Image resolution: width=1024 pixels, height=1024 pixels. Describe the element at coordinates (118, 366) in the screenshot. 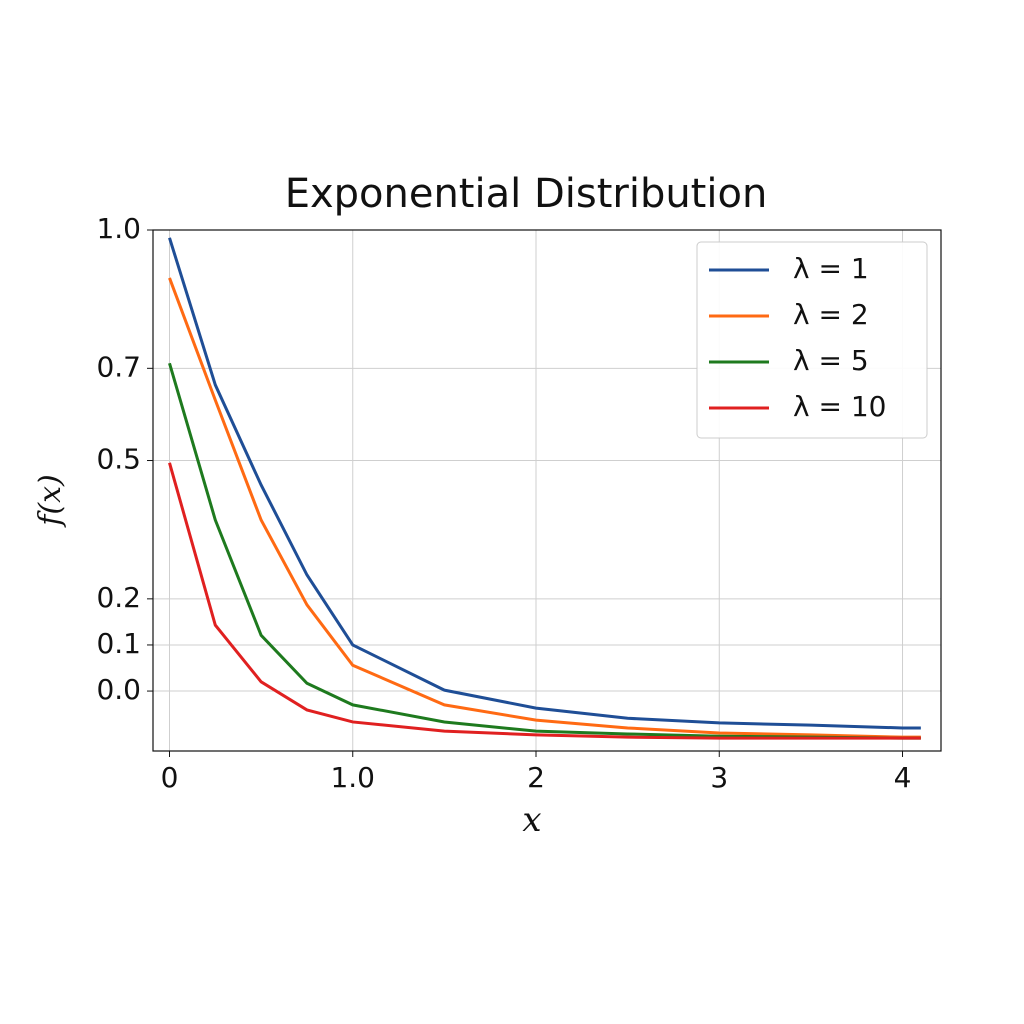

I see `y-tick-label: 0.7` at that location.